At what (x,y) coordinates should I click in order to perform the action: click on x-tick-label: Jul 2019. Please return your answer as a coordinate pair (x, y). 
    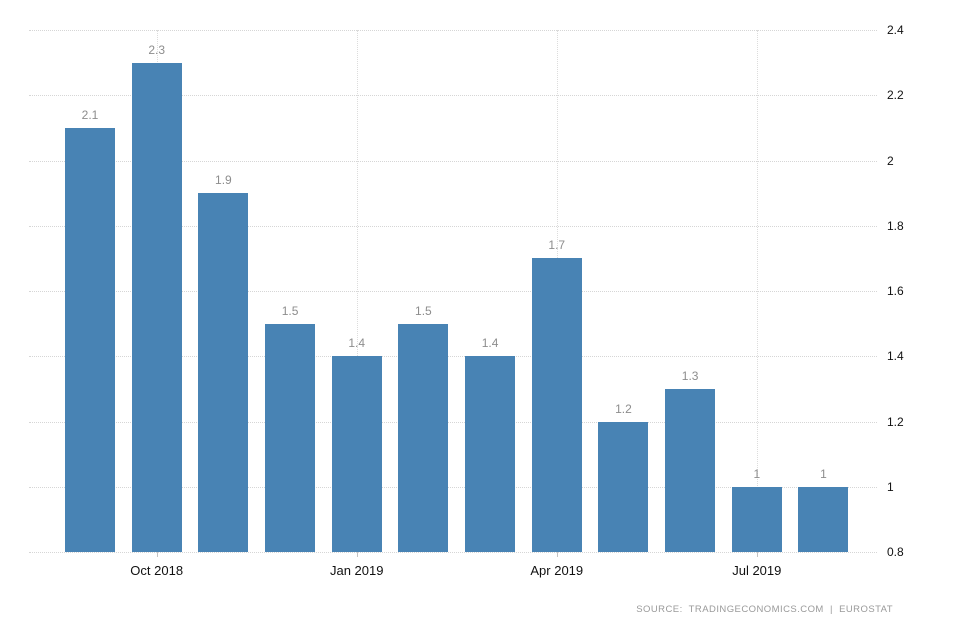
    Looking at the image, I should click on (757, 570).